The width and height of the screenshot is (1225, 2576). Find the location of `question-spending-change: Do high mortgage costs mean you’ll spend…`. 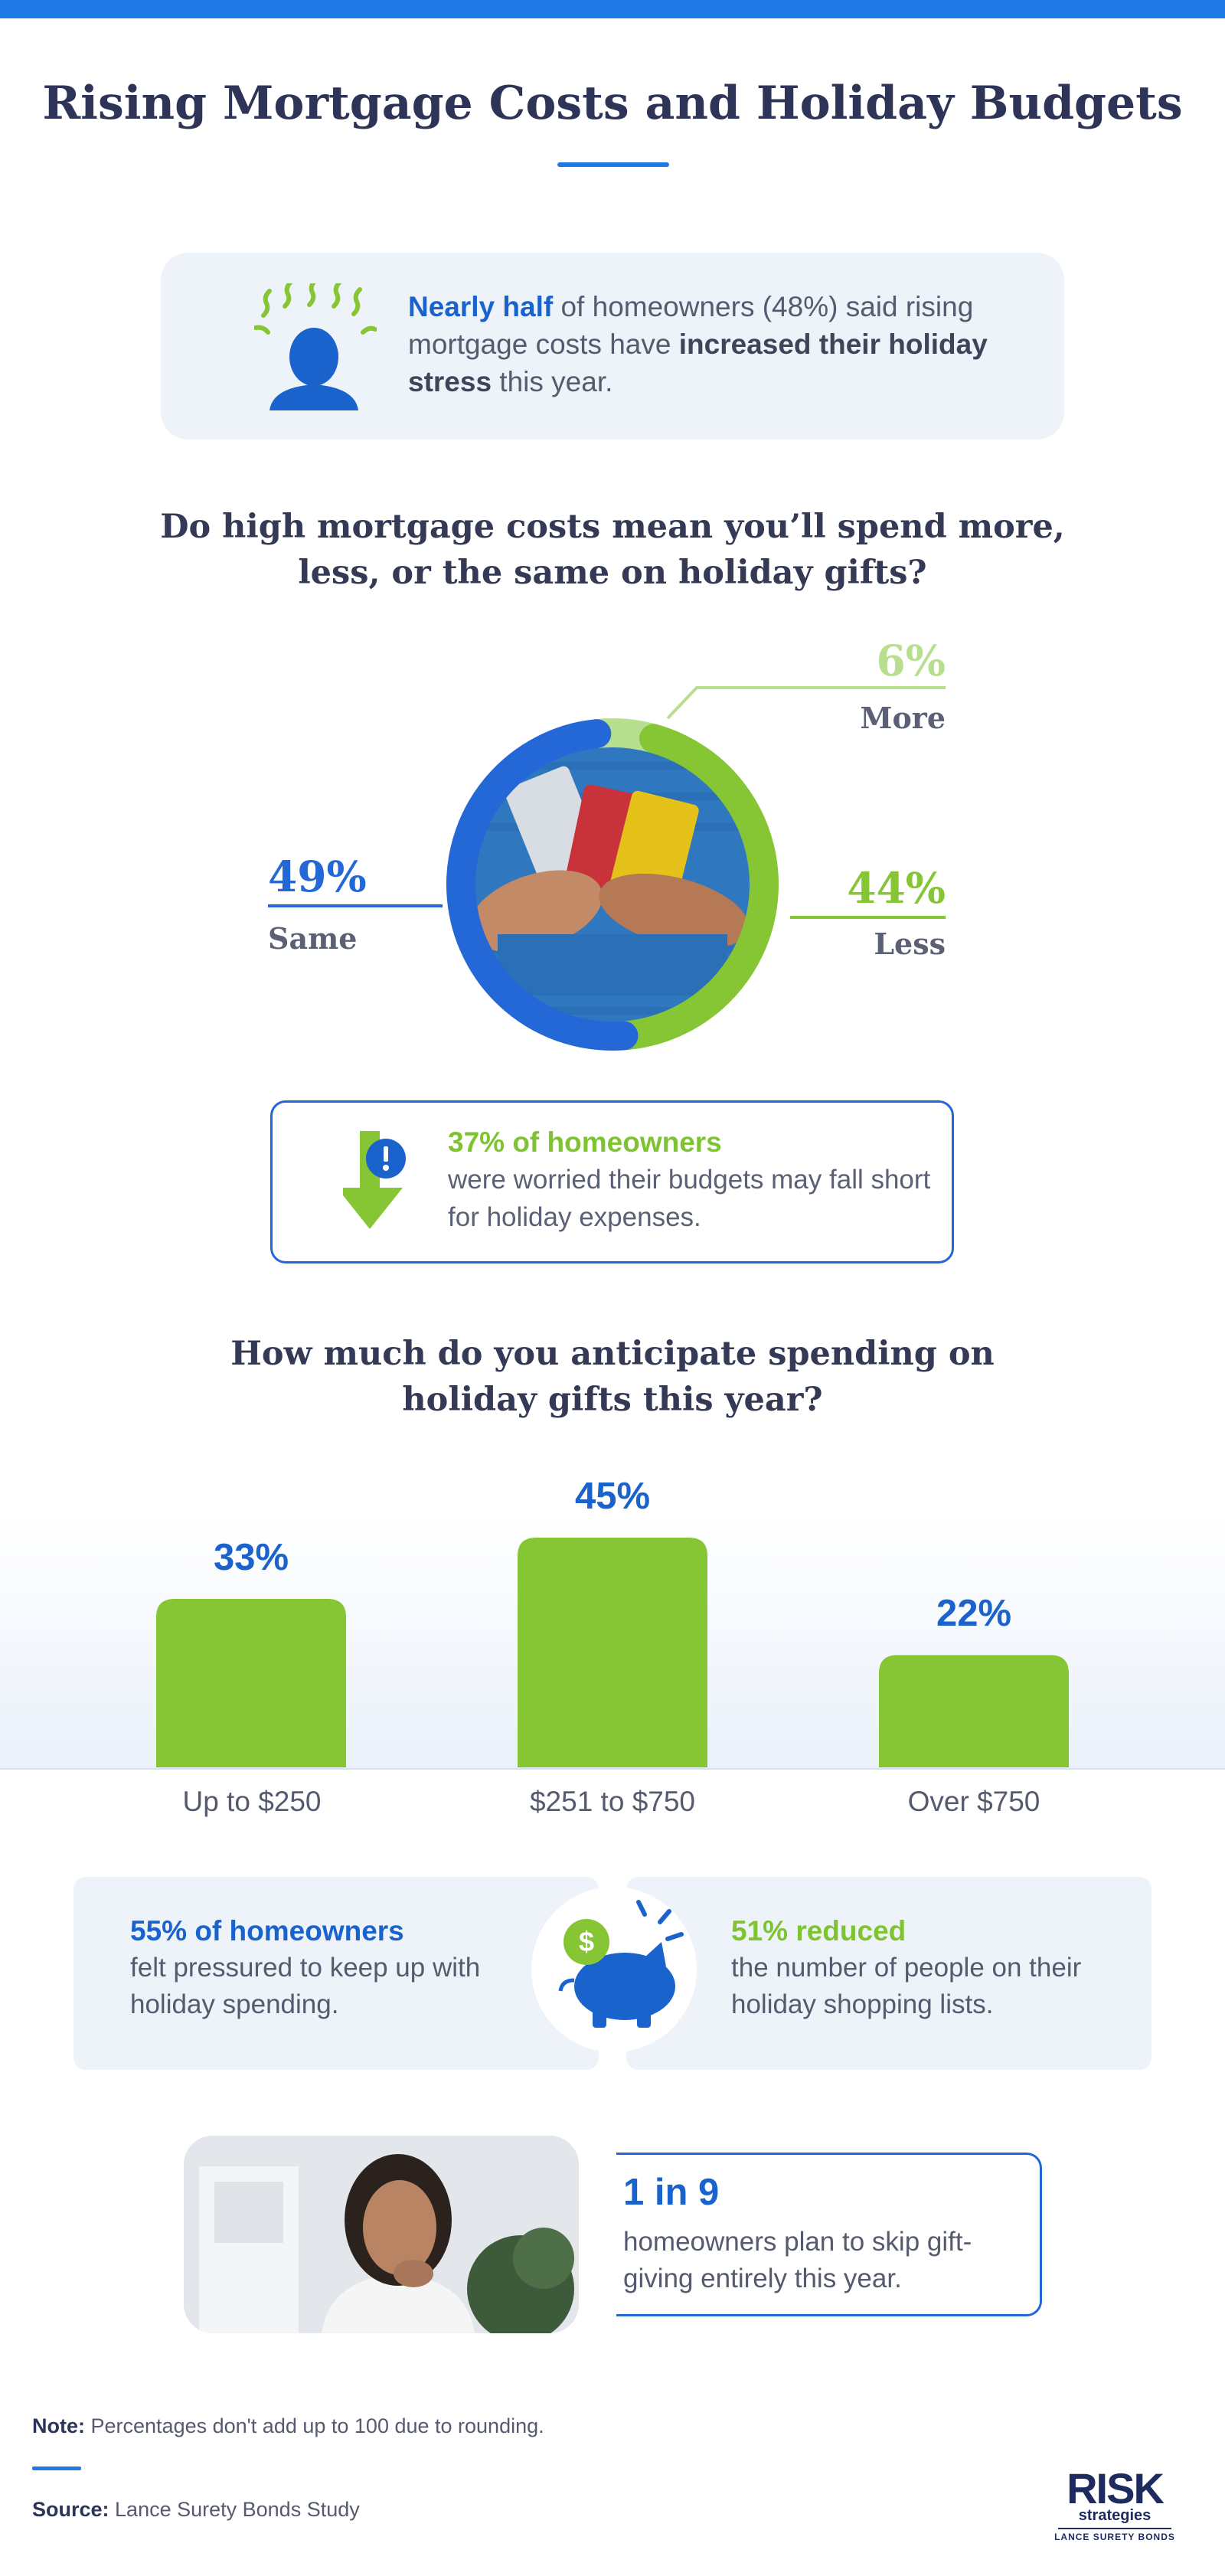

question-spending-change: Do high mortgage costs mean you’ll spend… is located at coordinates (612, 550).